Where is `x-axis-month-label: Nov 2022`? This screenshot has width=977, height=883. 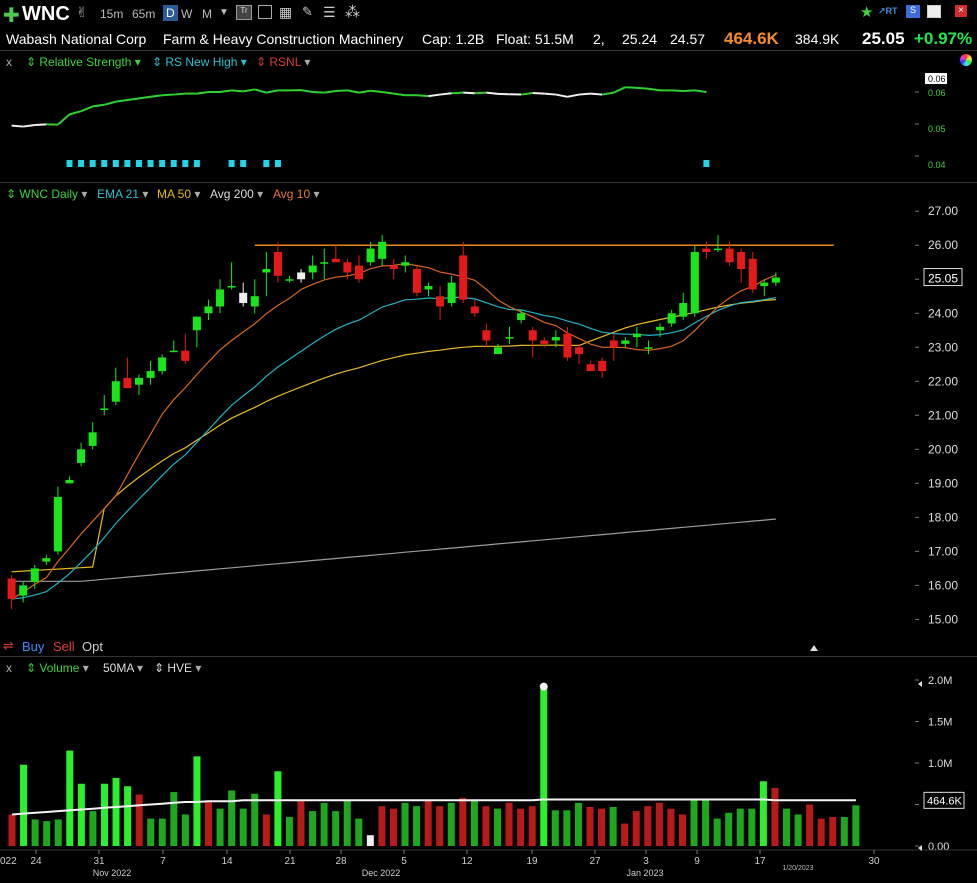 x-axis-month-label: Nov 2022 is located at coordinates (112, 873).